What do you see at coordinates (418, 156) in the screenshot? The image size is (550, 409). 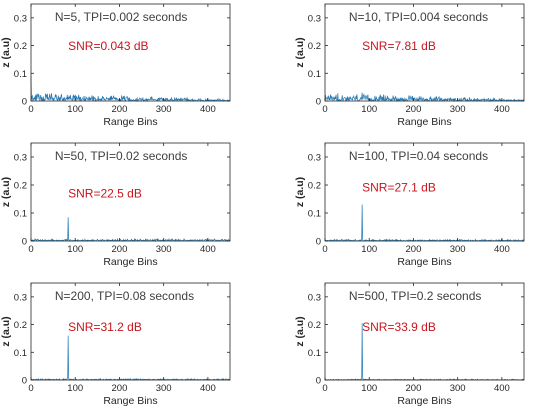 I see `panel-annotation-title: N=100, TPI=0.04 seconds` at bounding box center [418, 156].